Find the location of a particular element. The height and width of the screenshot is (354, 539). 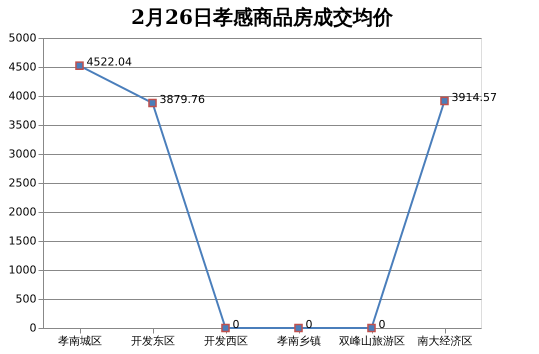

data-label: 0 is located at coordinates (382, 324).